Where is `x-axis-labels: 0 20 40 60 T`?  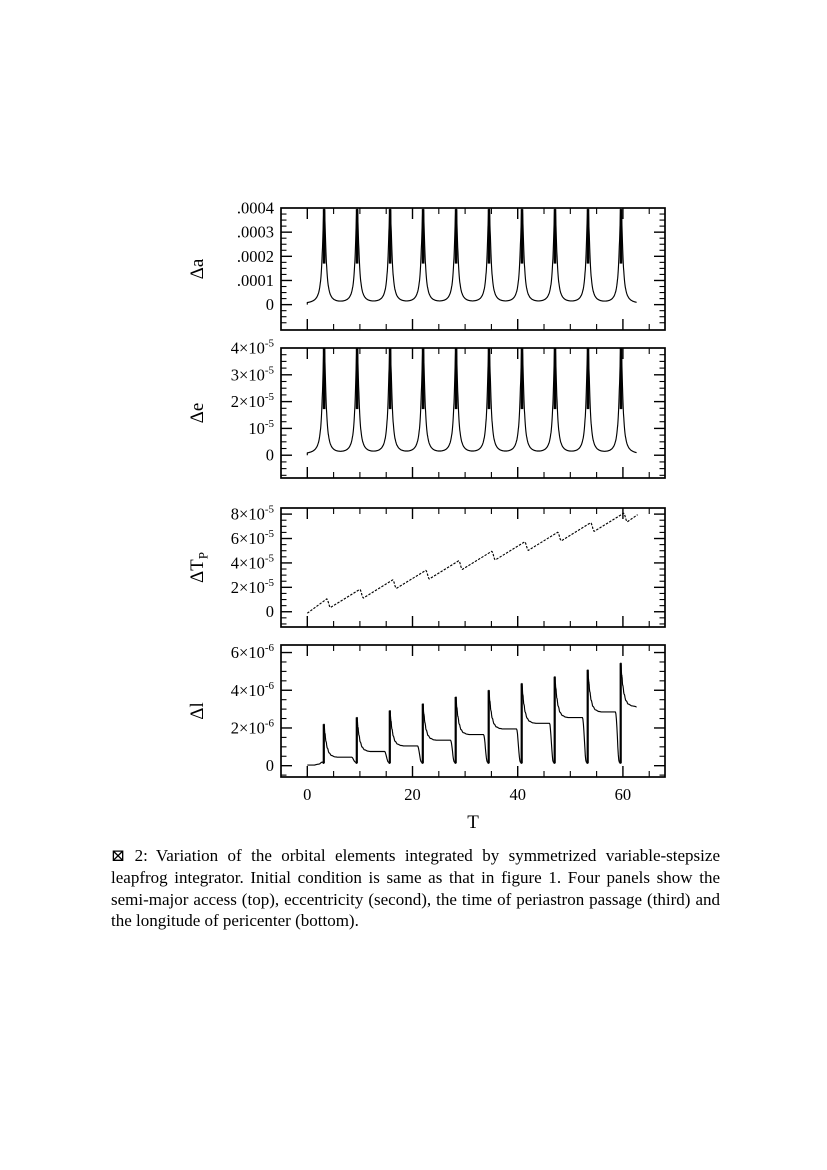
x-axis-labels: 0 20 40 60 T is located at coordinates (467, 809).